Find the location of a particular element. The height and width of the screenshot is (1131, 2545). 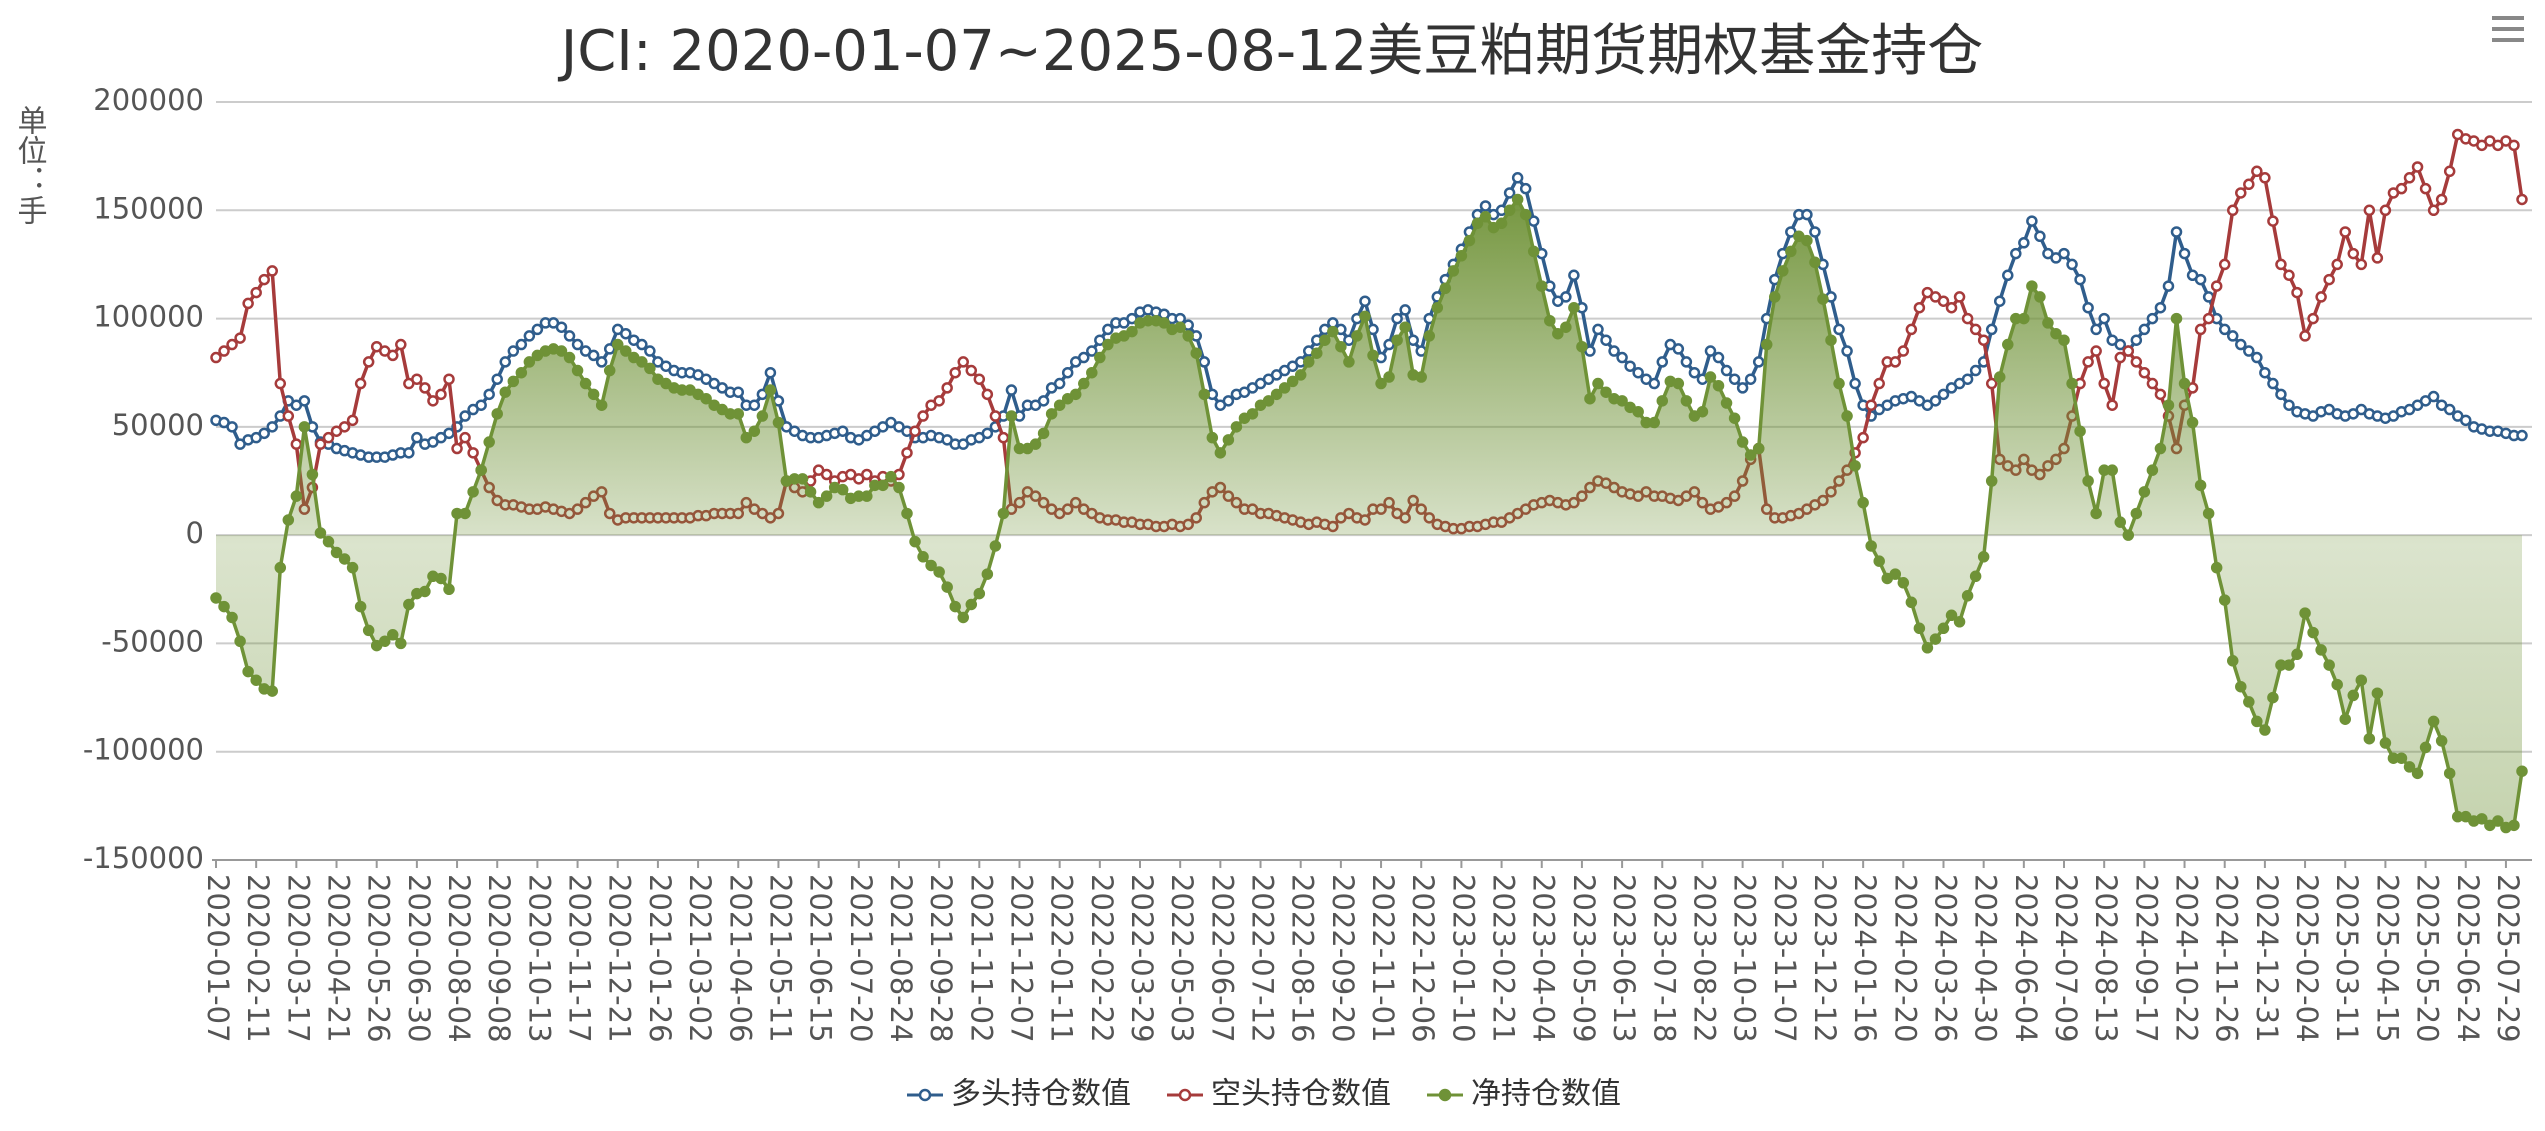

x-tick-label: 2024-03-26 is located at coordinates (1945, 958).